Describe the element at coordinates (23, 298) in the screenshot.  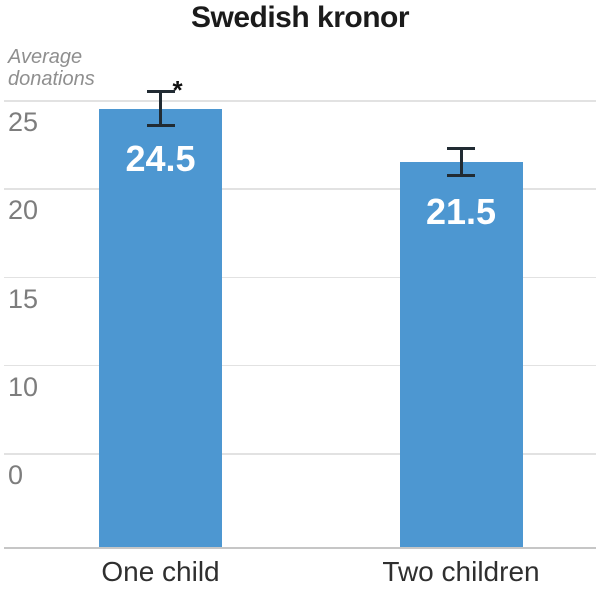
I see `y-tick-label: 15` at that location.